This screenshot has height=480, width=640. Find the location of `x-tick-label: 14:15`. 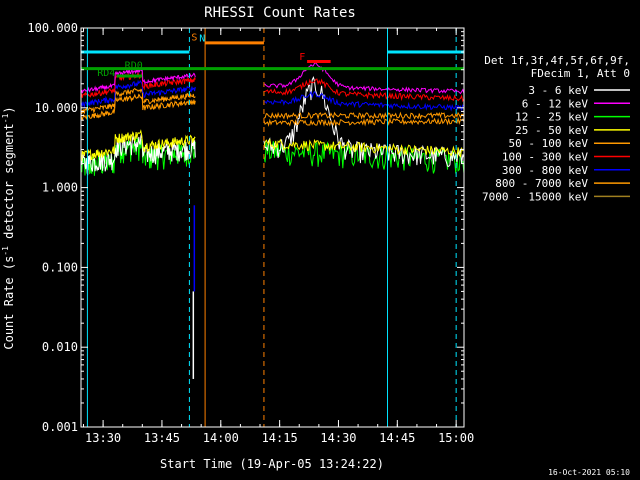

x-tick-label: 14:15 is located at coordinates (280, 438).